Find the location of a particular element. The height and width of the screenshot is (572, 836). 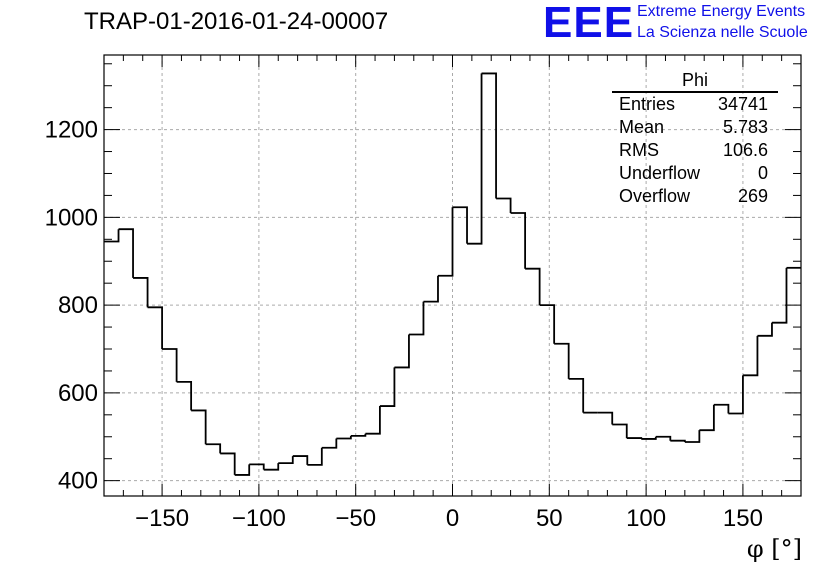

eee-logo-line1: Extreme Energy Events is located at coordinates (721, 11).